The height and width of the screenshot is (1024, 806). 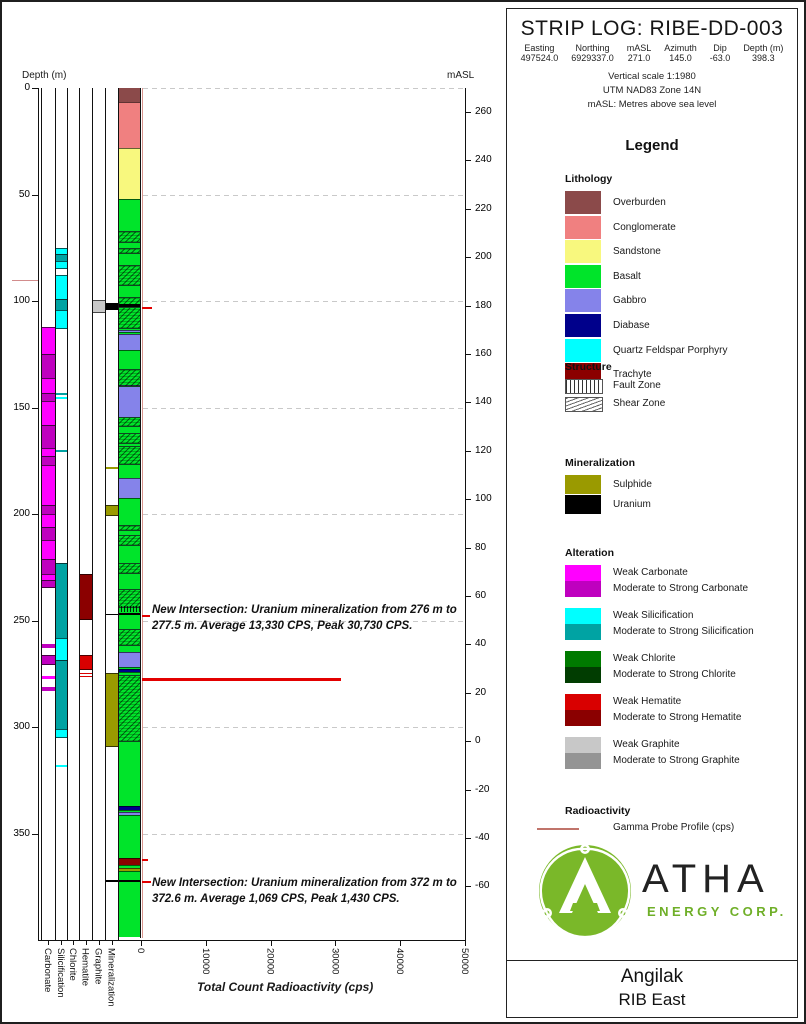 I want to click on gamma-line-swatch, so click(x=558, y=829).